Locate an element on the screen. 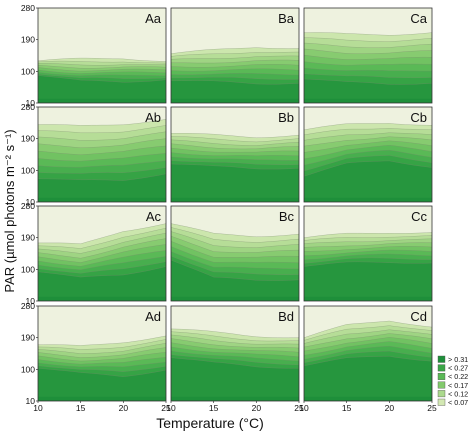  x-tick-label: 10 is located at coordinates (304, 408).